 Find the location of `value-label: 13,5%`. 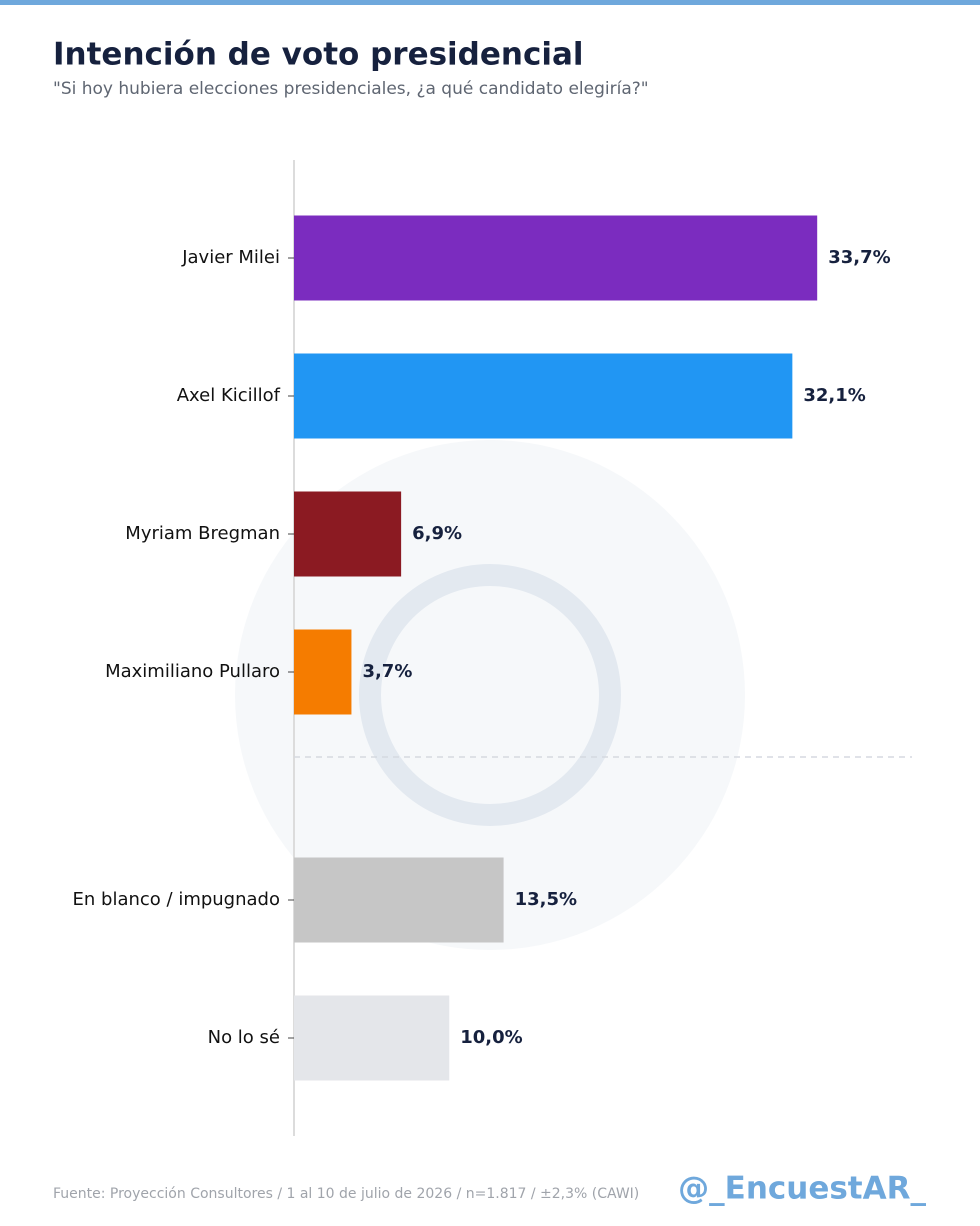

value-label: 13,5% is located at coordinates (546, 899).